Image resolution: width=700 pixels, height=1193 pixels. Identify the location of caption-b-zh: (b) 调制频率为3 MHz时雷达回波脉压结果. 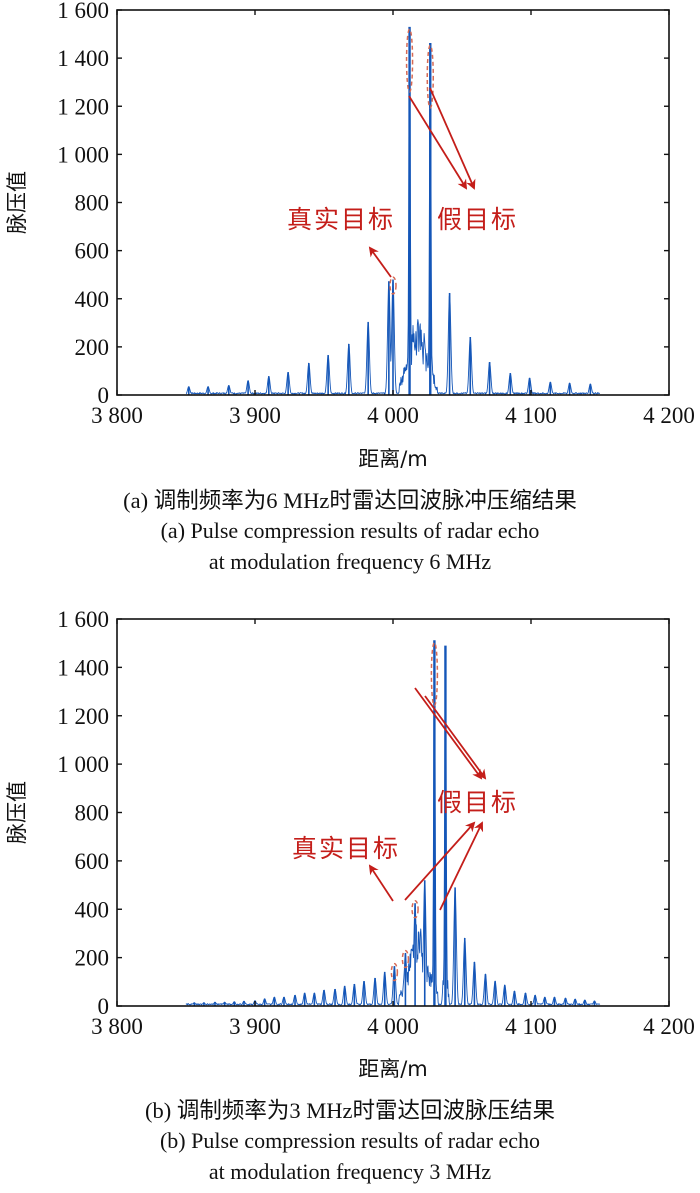
(350, 1110).